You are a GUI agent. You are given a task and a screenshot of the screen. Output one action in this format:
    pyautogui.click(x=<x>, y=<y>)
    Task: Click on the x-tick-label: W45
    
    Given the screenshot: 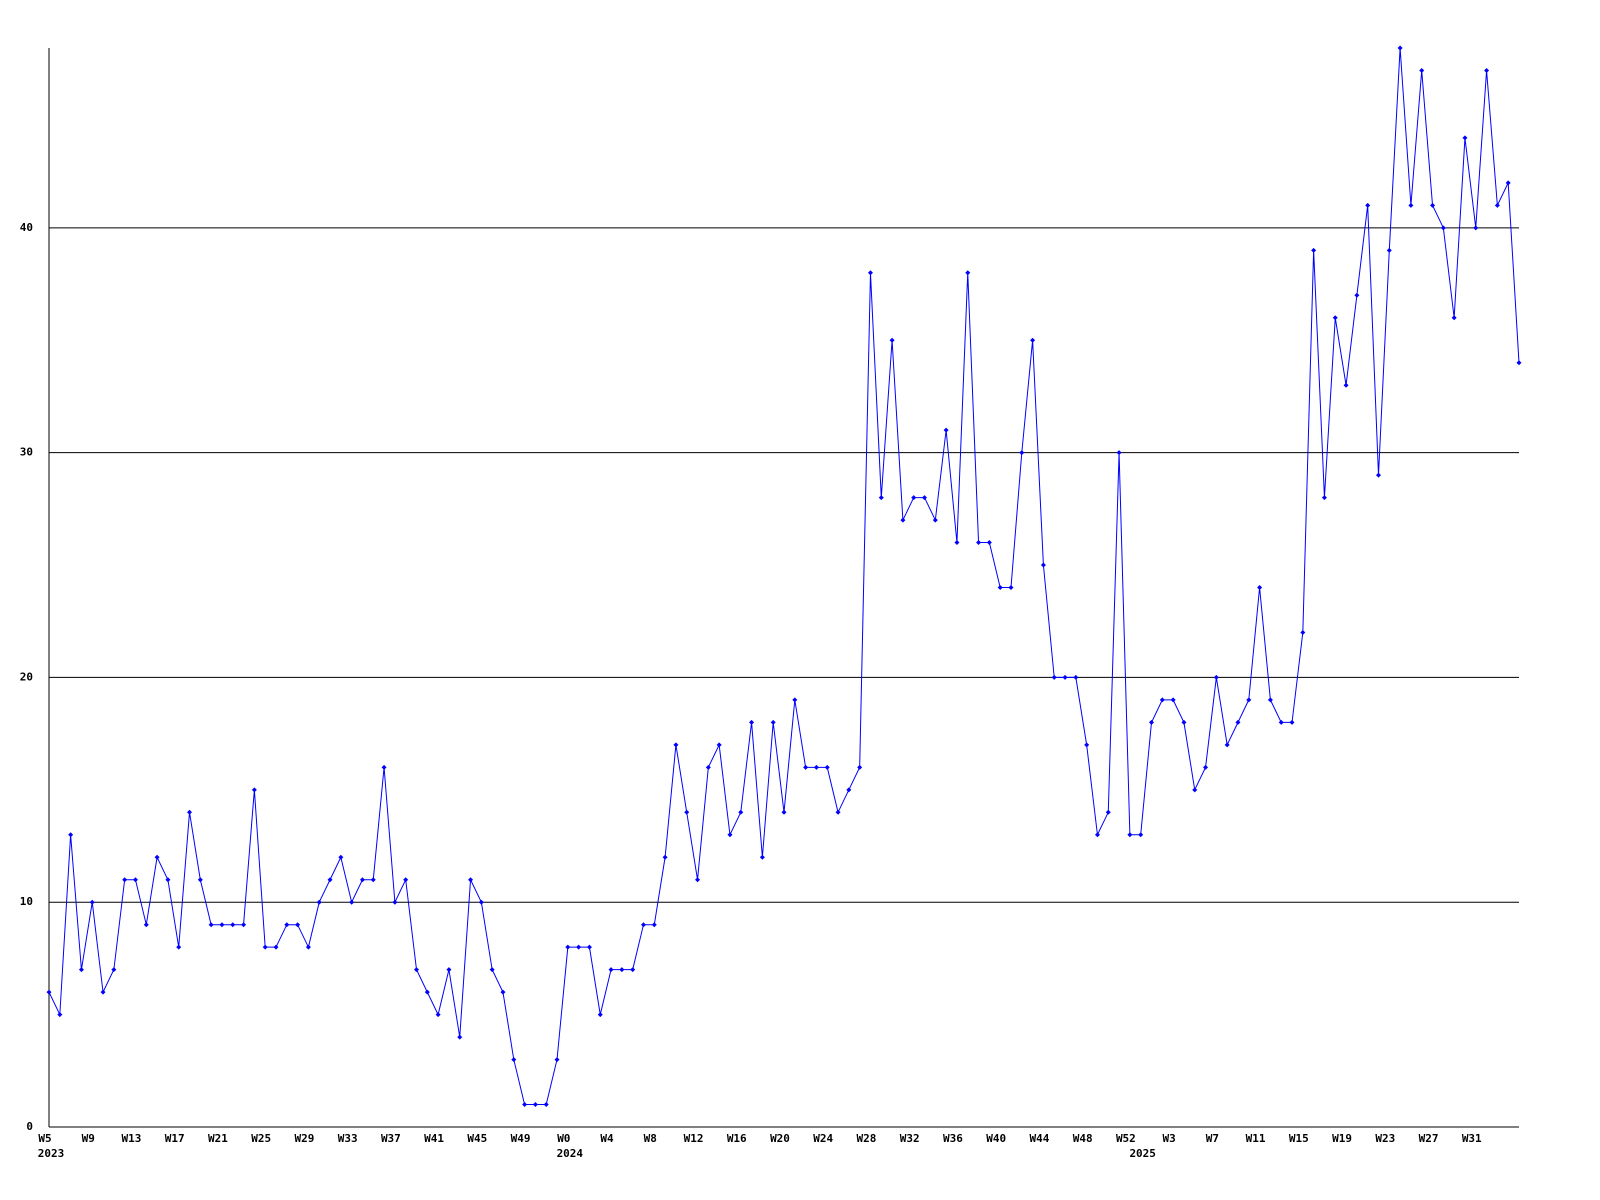 What is the action you would take?
    pyautogui.click(x=477, y=1138)
    